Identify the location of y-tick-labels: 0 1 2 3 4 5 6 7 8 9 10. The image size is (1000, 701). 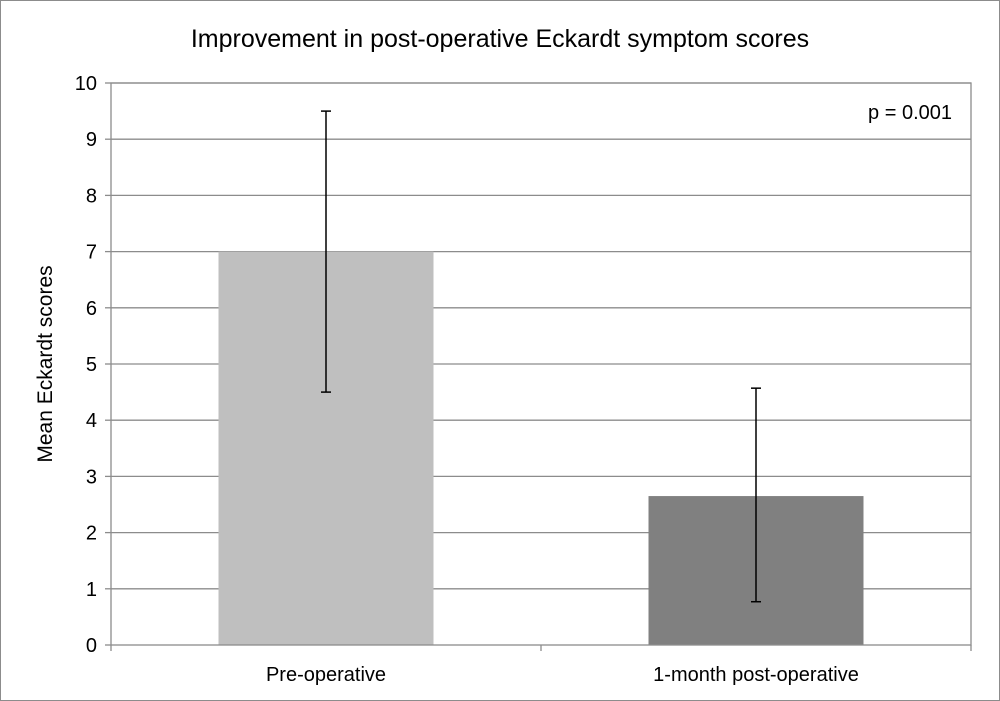
(86, 365).